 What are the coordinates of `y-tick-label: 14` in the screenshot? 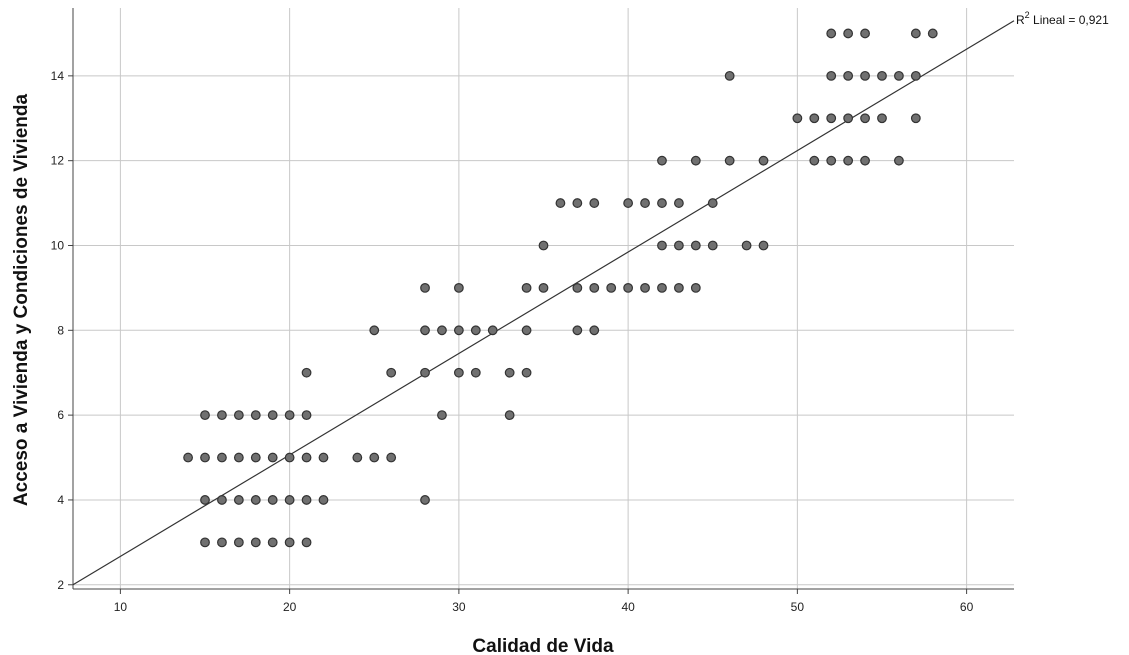 It's located at (58, 76).